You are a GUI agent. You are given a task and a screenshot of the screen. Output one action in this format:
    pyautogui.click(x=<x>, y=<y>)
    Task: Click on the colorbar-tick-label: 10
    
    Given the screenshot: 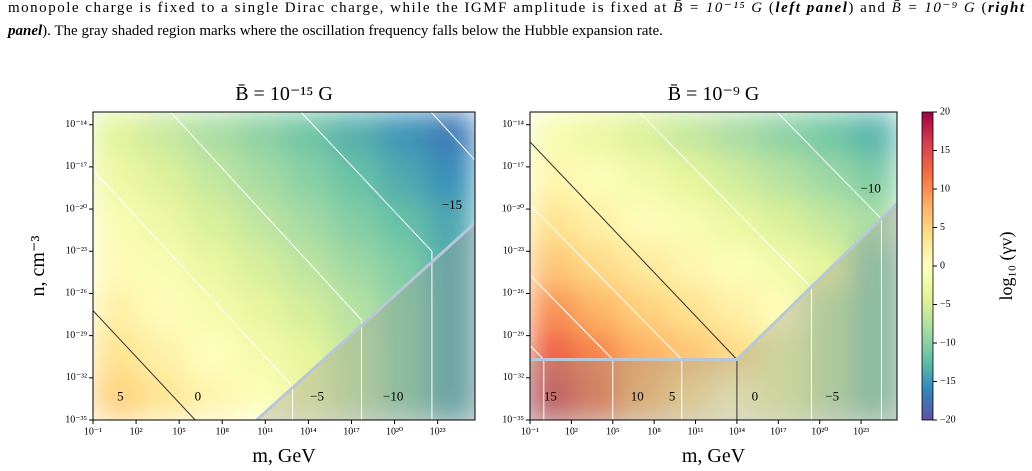 What is the action you would take?
    pyautogui.click(x=945, y=188)
    